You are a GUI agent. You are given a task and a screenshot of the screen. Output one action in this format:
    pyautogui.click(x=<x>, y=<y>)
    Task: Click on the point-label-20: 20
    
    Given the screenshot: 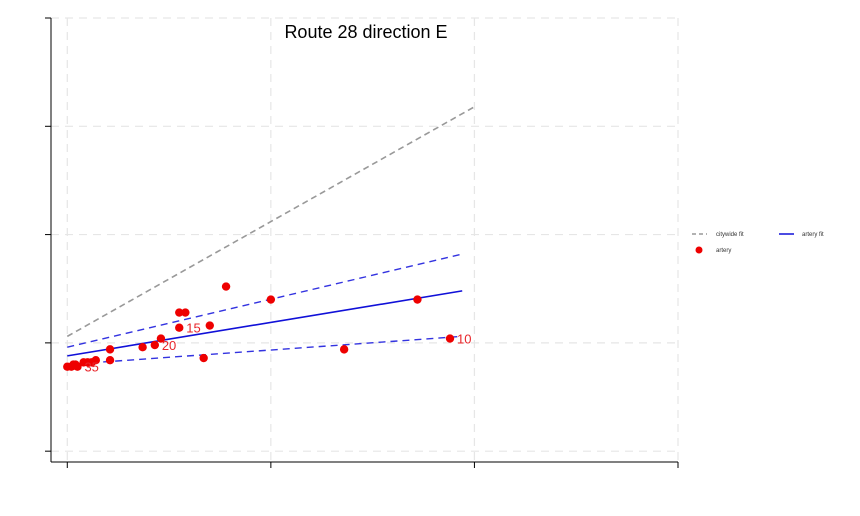 What is the action you would take?
    pyautogui.click(x=169, y=345)
    